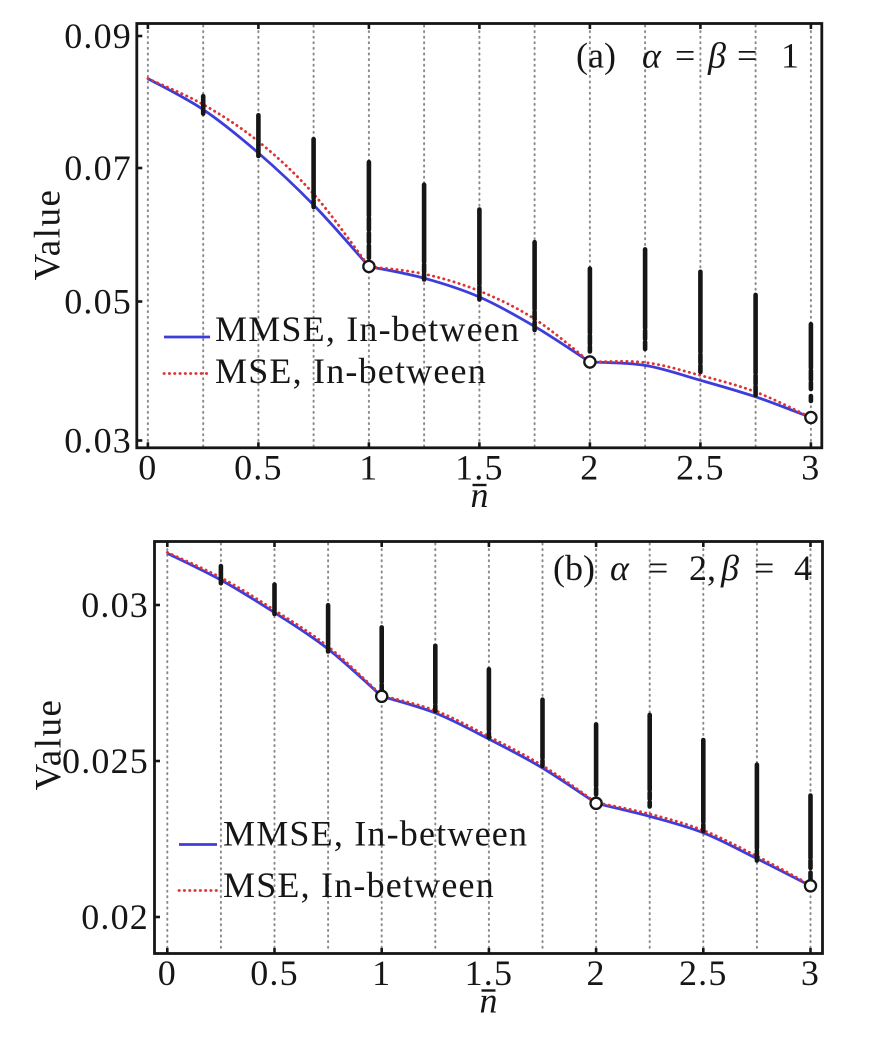 This screenshot has width=896, height=1058. I want to click on svg-text: 0.025, so click(105, 761).